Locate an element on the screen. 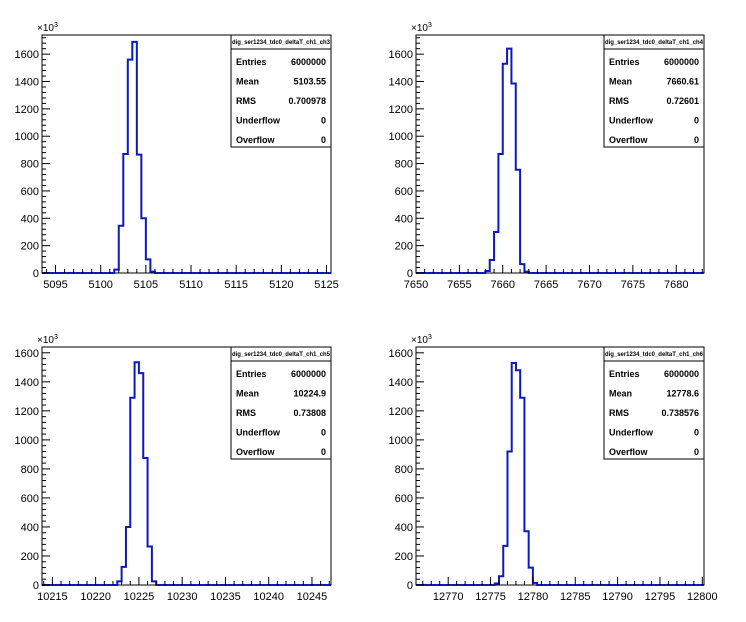 Image resolution: width=746 pixels, height=622 pixels. x-tick-label: 12795 is located at coordinates (660, 597).